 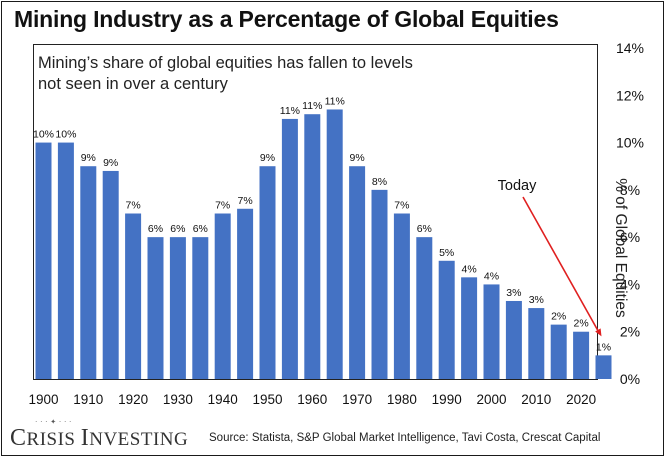 What do you see at coordinates (289, 248) in the screenshot?
I see `bar-1955` at bounding box center [289, 248].